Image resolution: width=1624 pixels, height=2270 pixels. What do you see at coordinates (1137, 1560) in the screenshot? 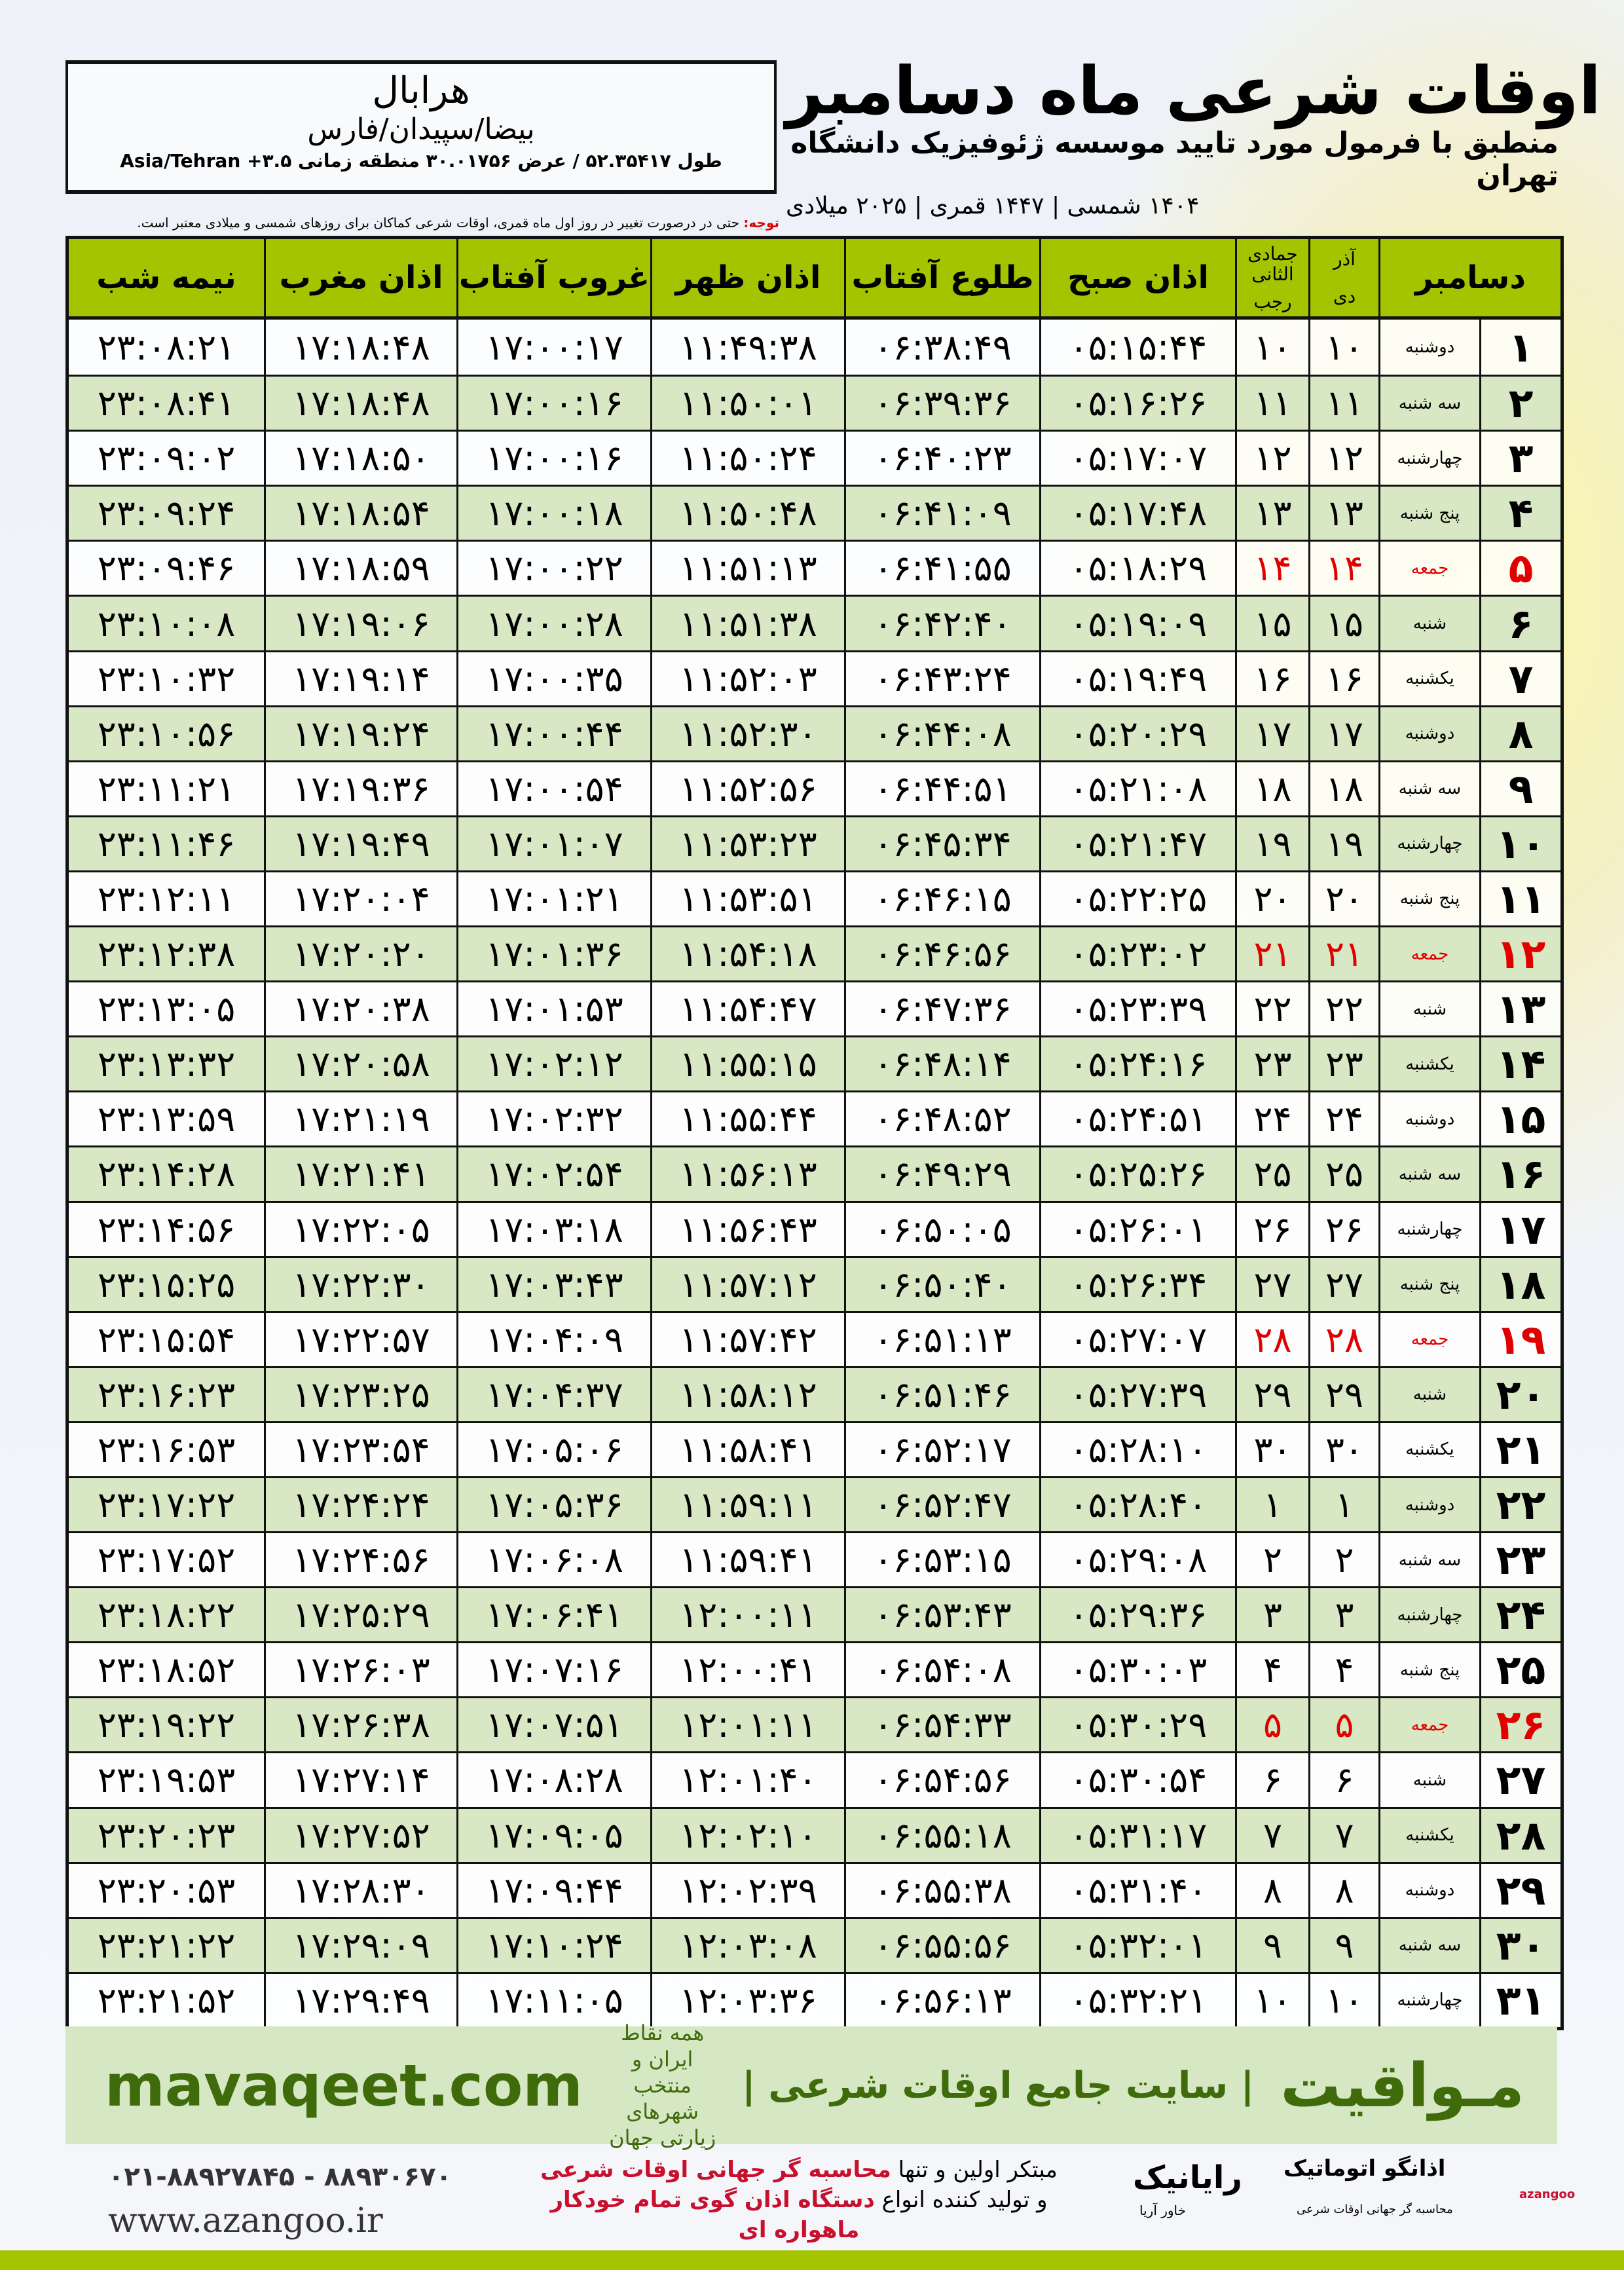
I see `cell-fajr: ۰۵:۲۹:۰۸` at bounding box center [1137, 1560].